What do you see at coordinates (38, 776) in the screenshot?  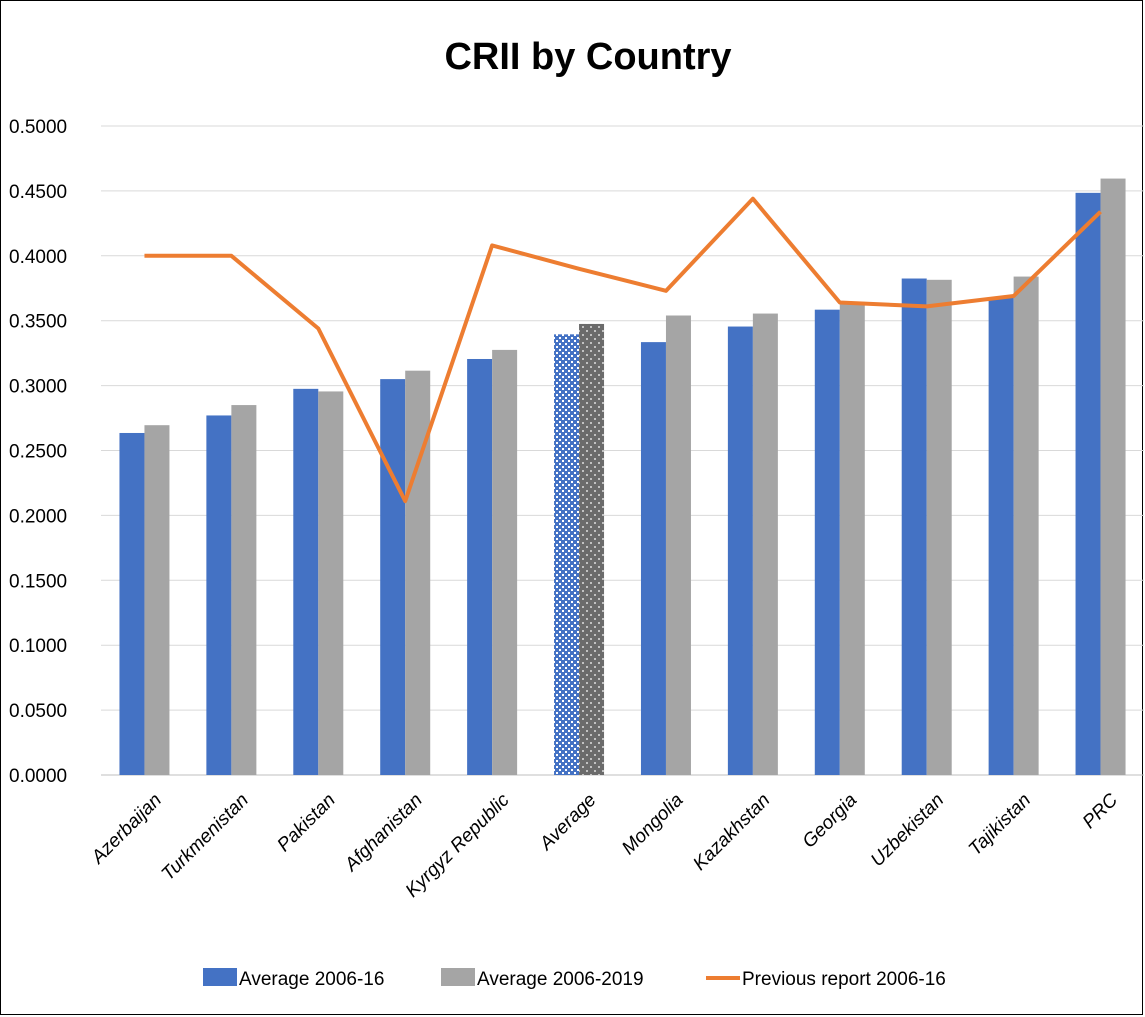 I see `y-tick-label: 0.0000` at bounding box center [38, 776].